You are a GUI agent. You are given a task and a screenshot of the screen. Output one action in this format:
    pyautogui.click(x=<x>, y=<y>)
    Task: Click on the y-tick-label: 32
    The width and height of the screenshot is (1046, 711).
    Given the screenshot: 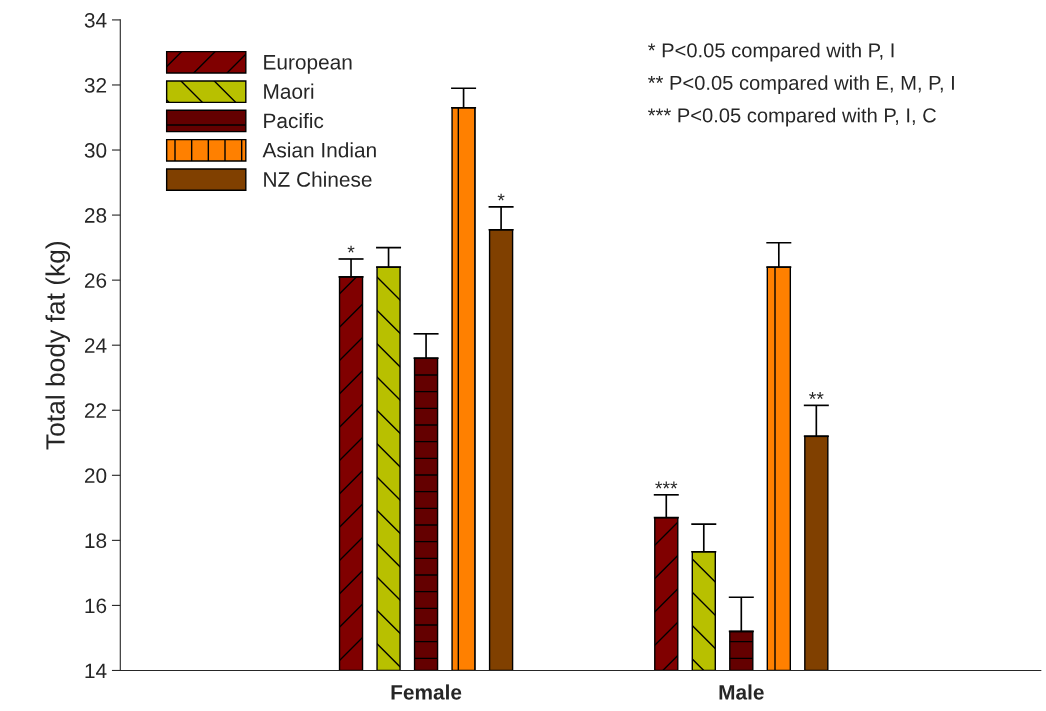 What is the action you would take?
    pyautogui.click(x=95, y=85)
    